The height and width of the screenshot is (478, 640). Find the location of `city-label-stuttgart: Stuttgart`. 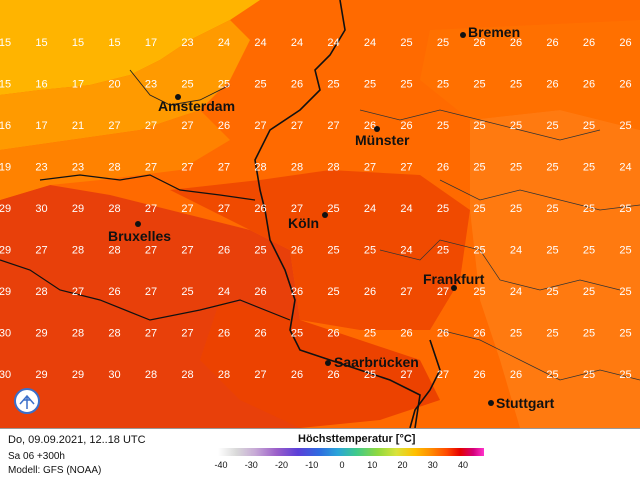

city-label-stuttgart: Stuttgart is located at coordinates (525, 403).